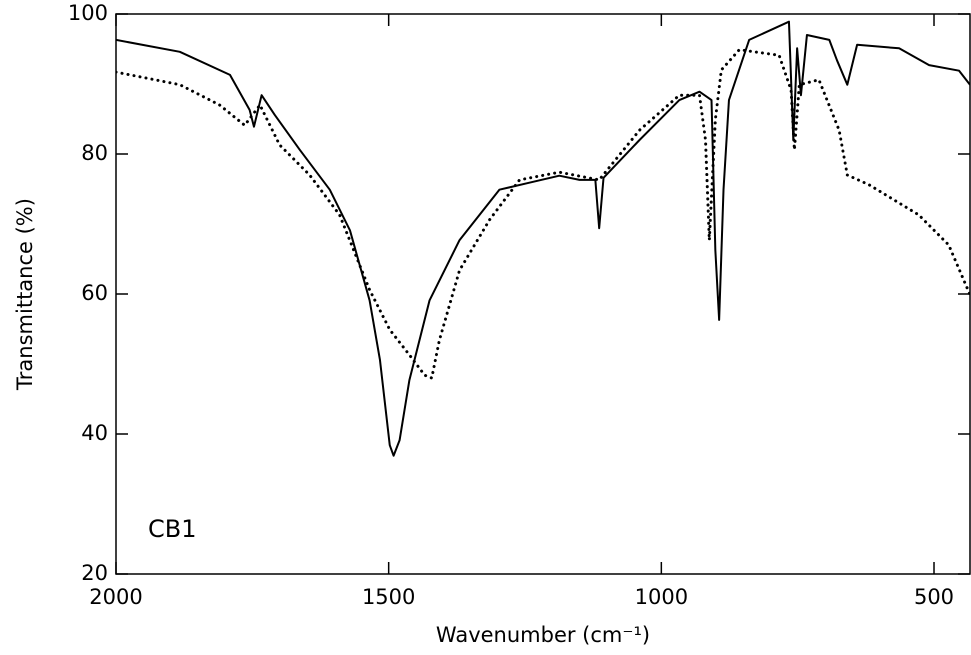 The image size is (971, 655). Describe the element at coordinates (25, 294) in the screenshot. I see `y-axis-label: Transmittance (%)` at that location.